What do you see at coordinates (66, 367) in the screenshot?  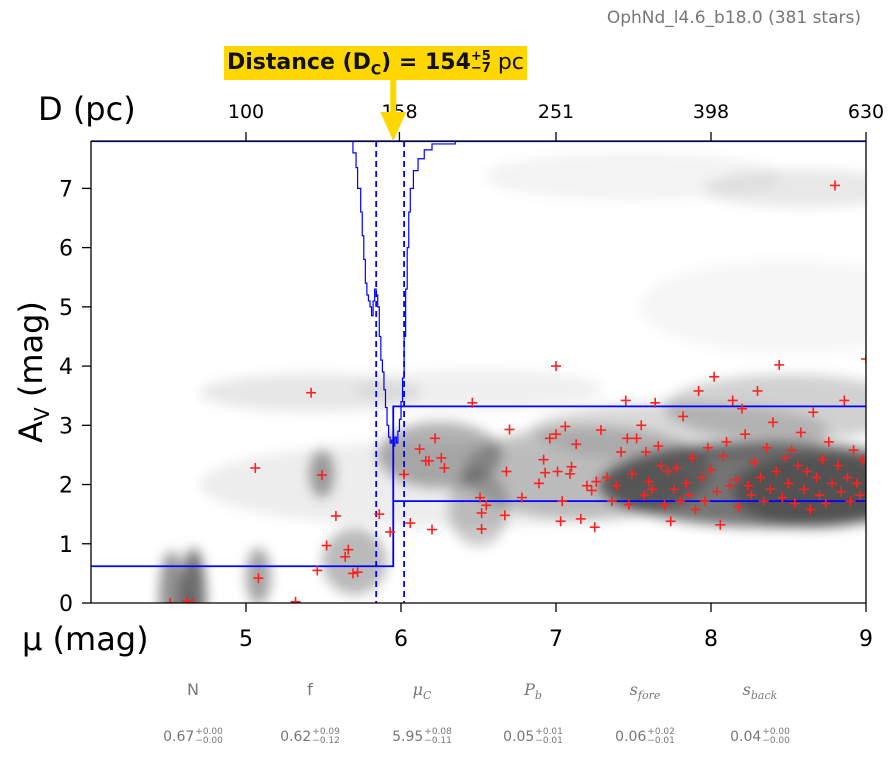 I see `y-tick-label: 4` at bounding box center [66, 367].